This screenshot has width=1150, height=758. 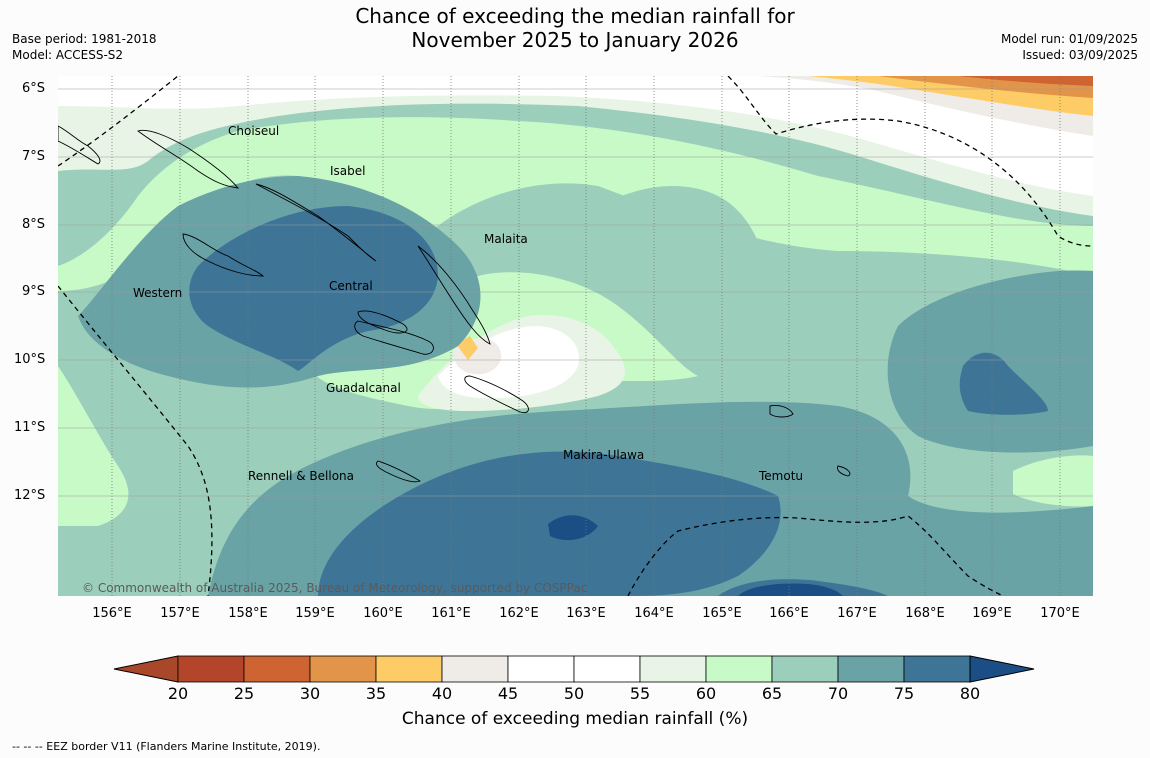 What do you see at coordinates (781, 476) in the screenshot?
I see `label-temotu: Temotu` at bounding box center [781, 476].